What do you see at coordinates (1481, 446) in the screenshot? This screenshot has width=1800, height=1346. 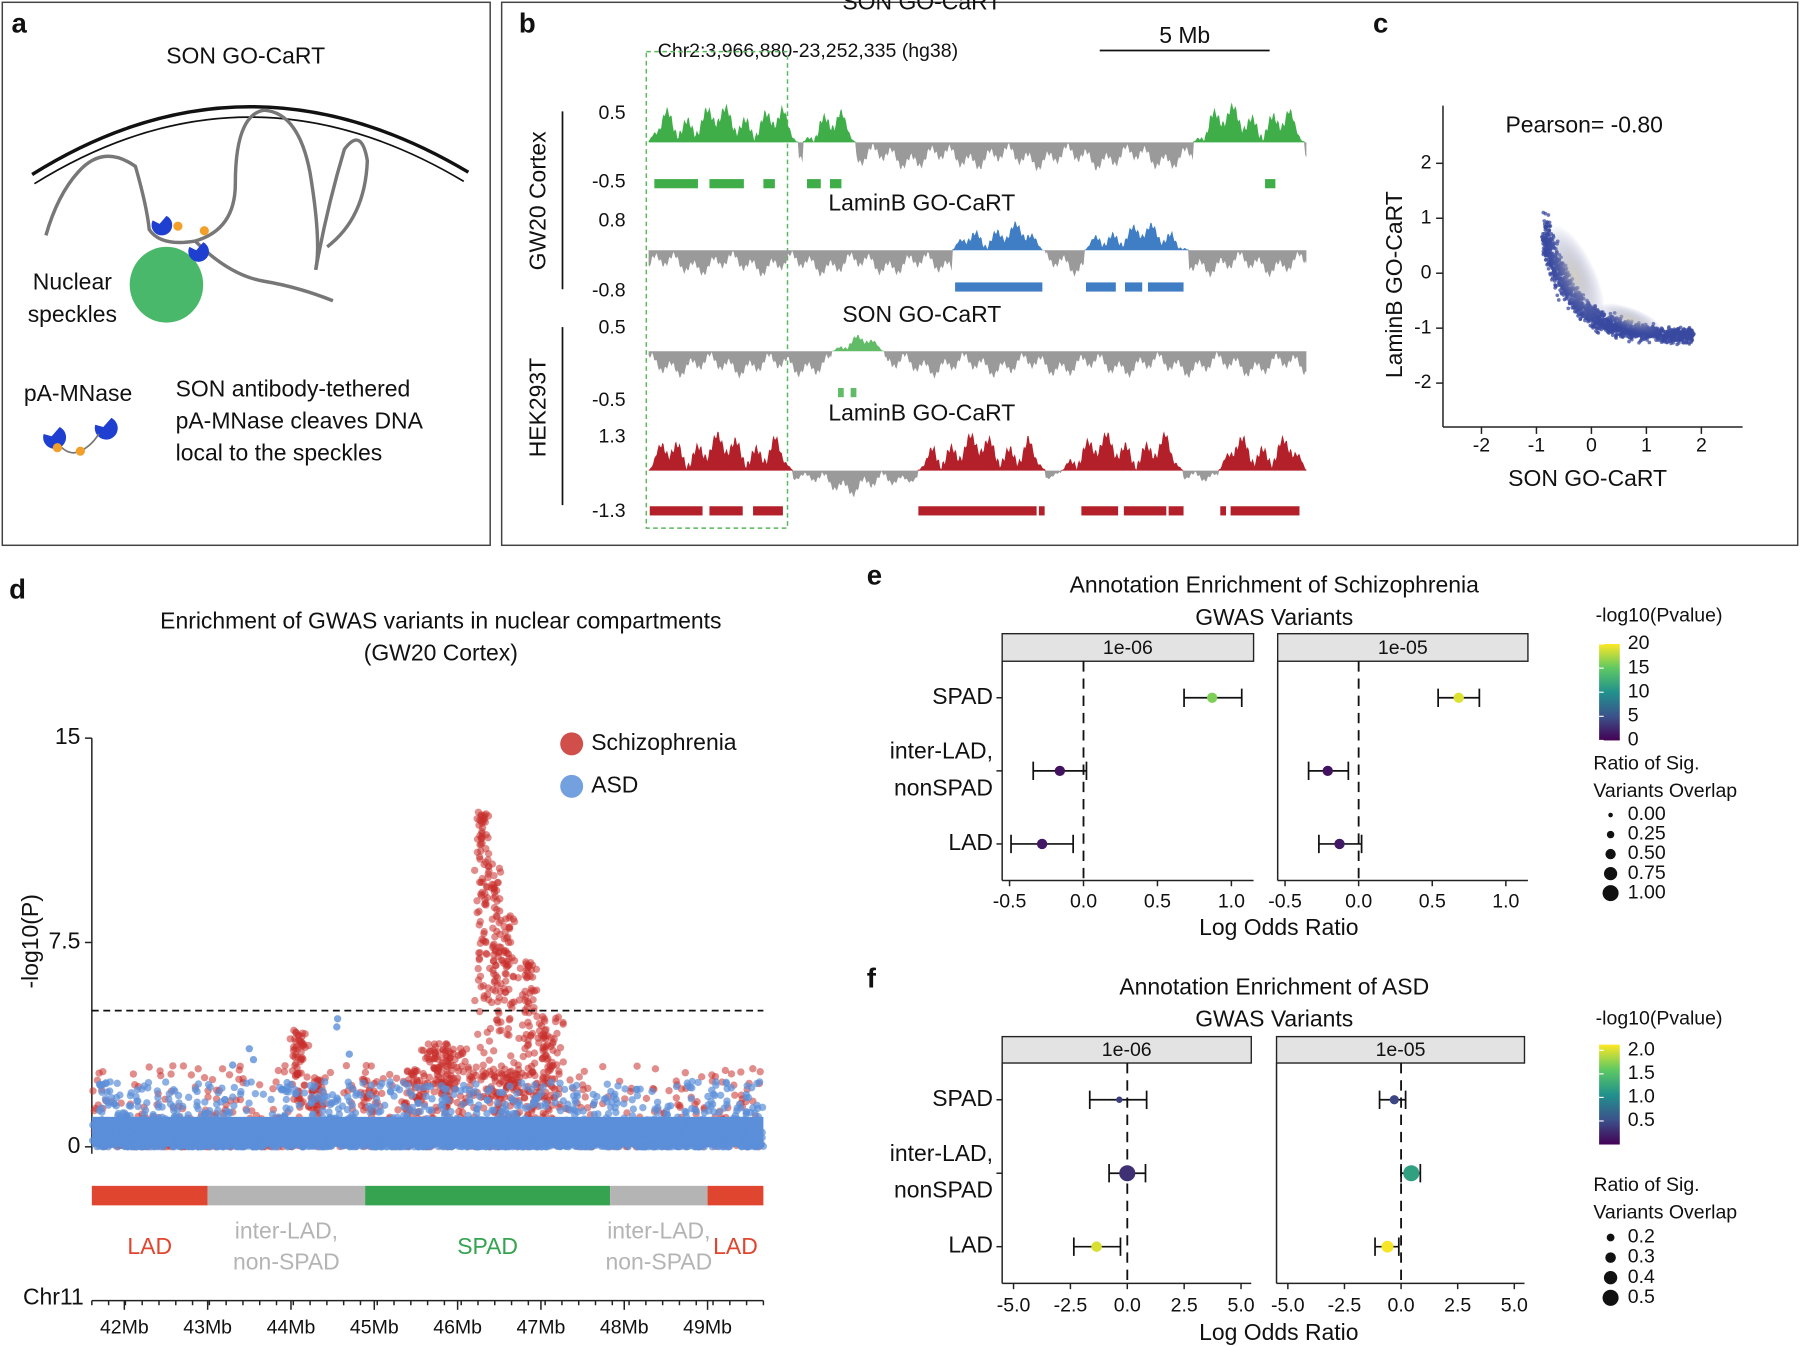 I see `x-tick-label: -2` at bounding box center [1481, 446].